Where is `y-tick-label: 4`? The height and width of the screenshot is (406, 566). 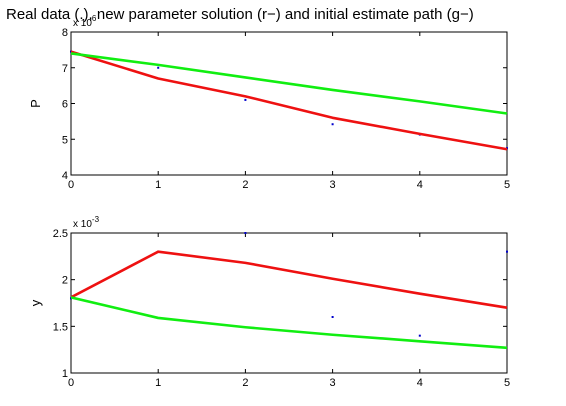 y-tick-label: 4 is located at coordinates (65, 176).